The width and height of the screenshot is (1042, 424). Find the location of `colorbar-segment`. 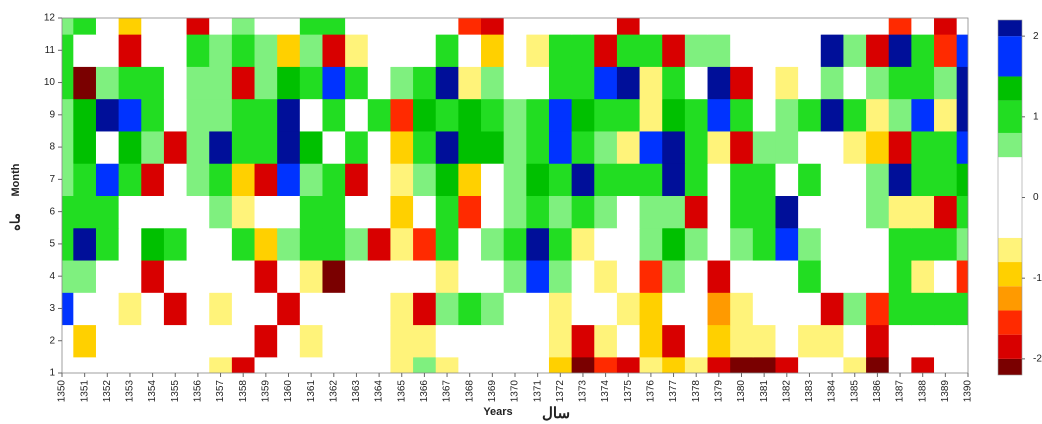

colorbar-segment is located at coordinates (1010, 298).